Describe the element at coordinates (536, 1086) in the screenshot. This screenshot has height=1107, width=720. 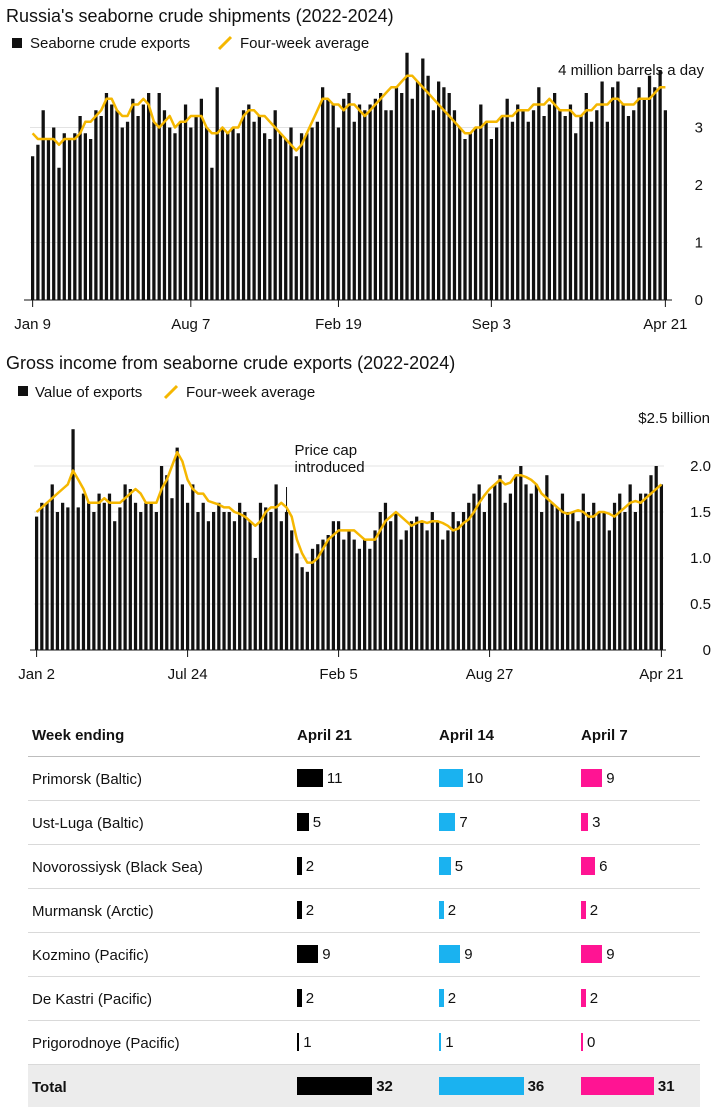
I see `value-label: 36` at that location.